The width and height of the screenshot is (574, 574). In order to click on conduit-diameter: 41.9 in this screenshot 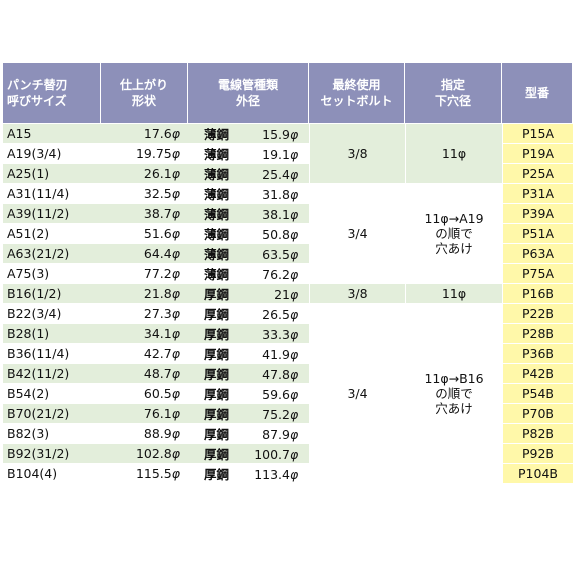, I will do `click(276, 354)`.